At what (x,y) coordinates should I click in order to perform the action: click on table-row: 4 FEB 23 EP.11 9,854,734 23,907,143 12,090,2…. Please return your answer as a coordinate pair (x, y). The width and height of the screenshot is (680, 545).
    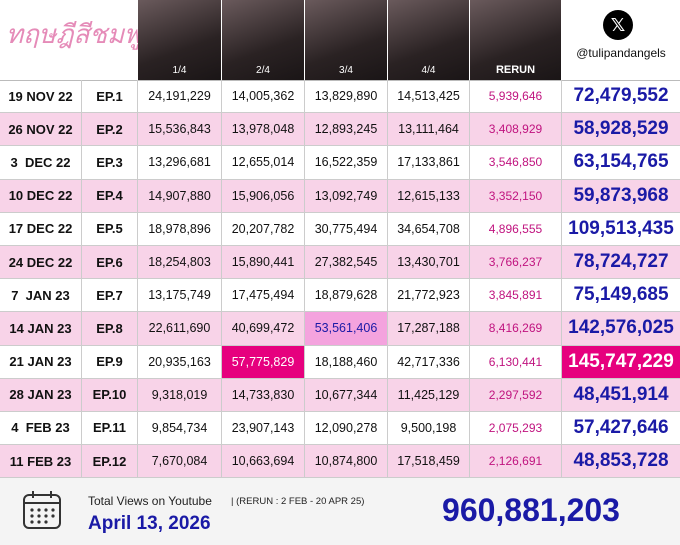
    Looking at the image, I should click on (340, 428).